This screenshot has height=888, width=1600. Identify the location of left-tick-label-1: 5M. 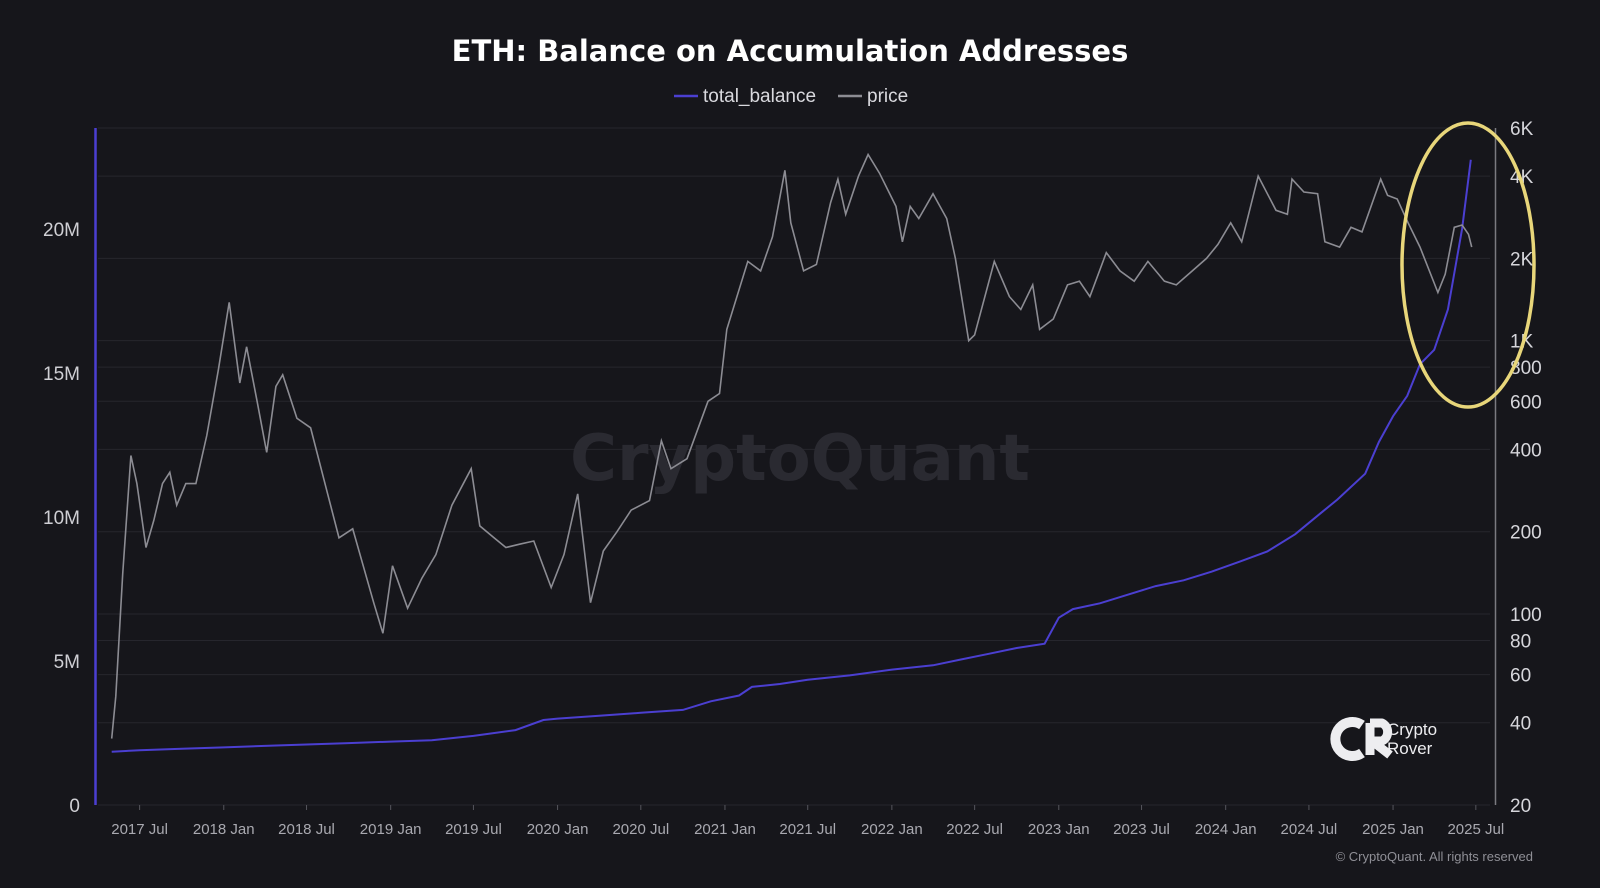
(67, 662).